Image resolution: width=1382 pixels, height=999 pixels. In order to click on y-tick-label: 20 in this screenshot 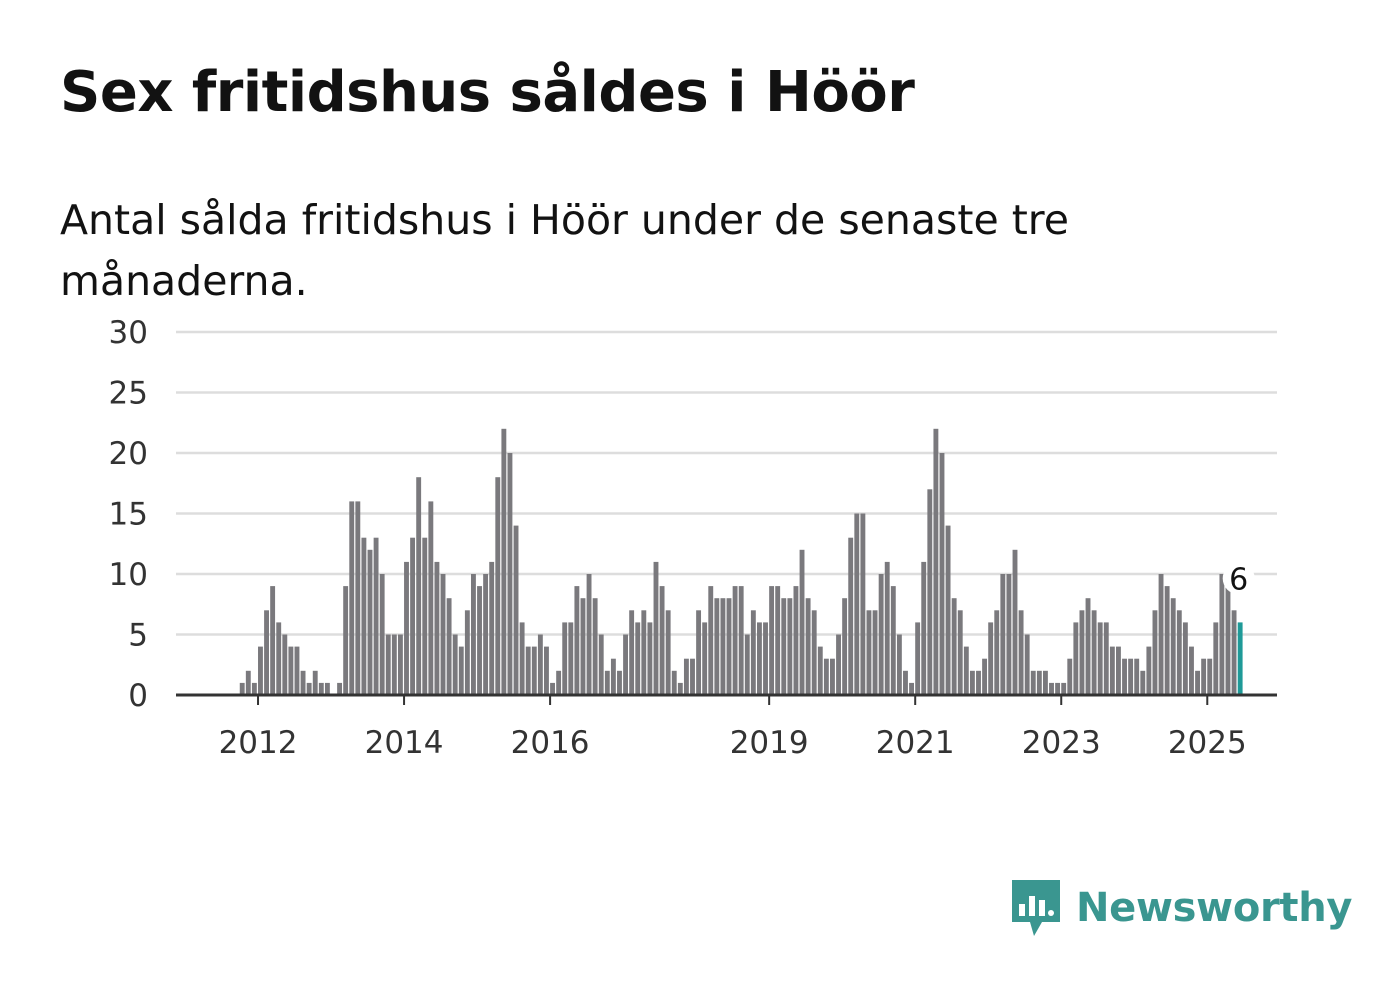, I will do `click(128, 454)`.